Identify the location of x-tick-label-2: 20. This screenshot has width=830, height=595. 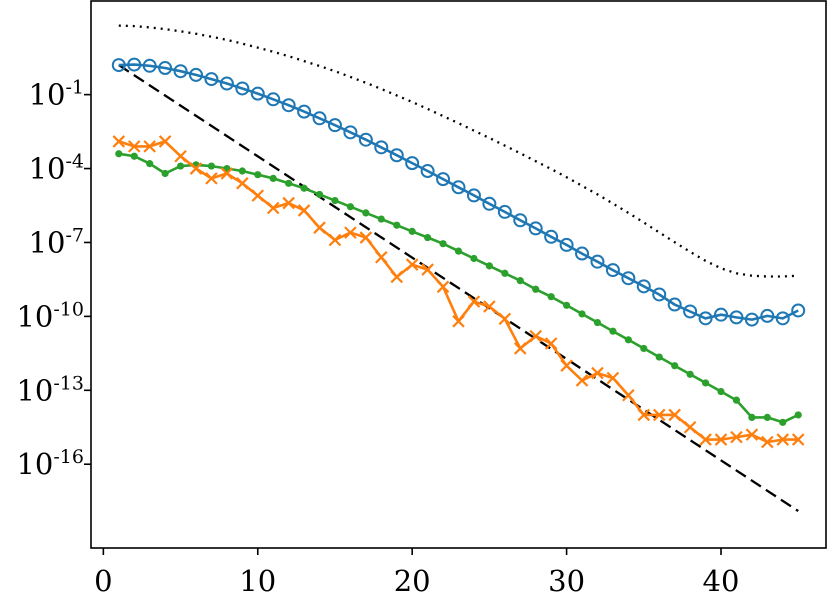
(412, 579).